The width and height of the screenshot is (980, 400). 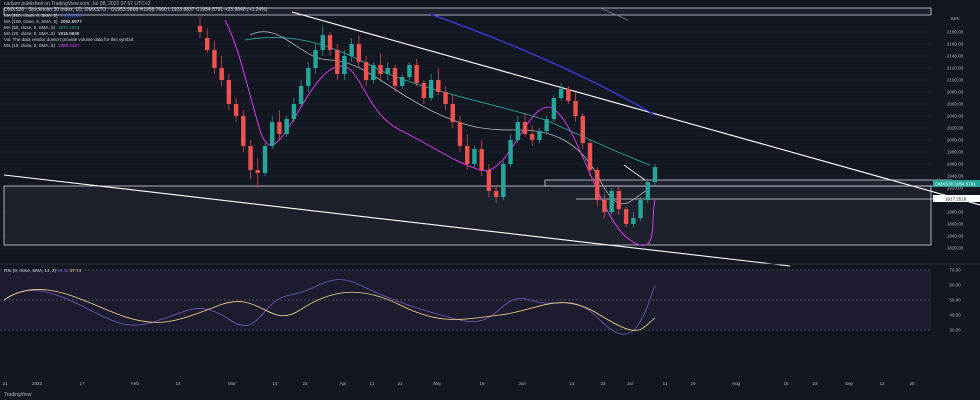 What do you see at coordinates (30, 27) in the screenshot?
I see `legend-label: MA (50, close, 0, SMA, 5)` at bounding box center [30, 27].